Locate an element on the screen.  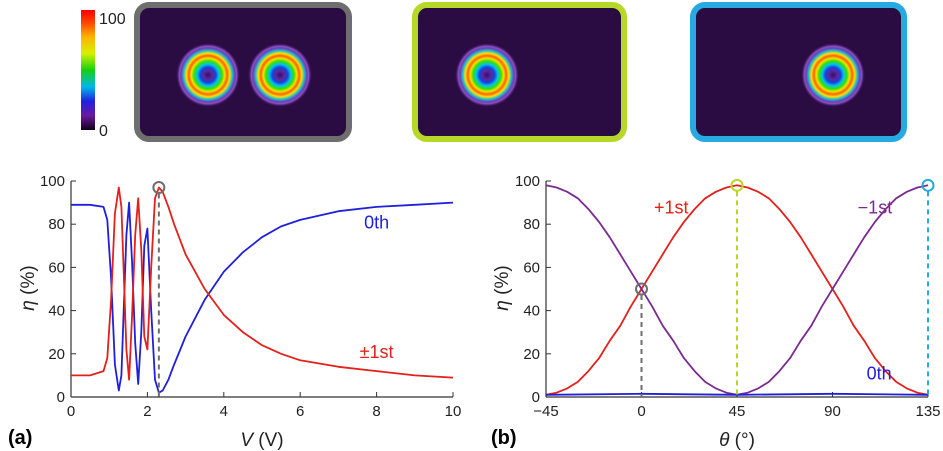
colorbar-max-label: 100 is located at coordinates (112, 19).